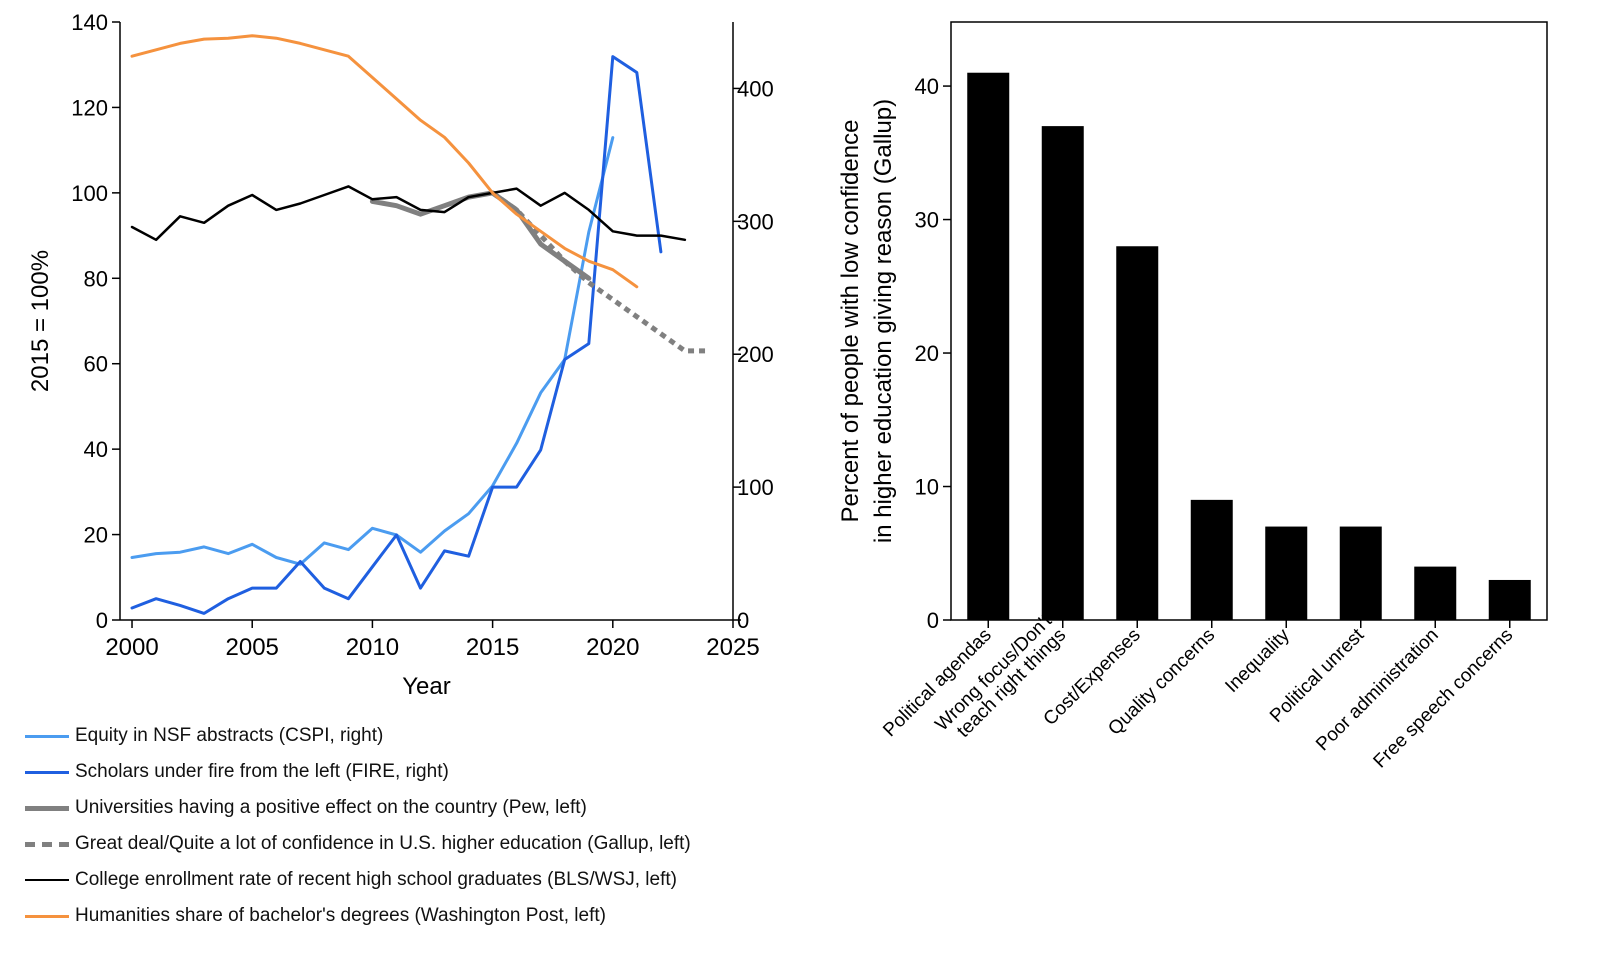 Image resolution: width=1600 pixels, height=955 pixels. I want to click on left-y-tick-label: 80, so click(96, 278).